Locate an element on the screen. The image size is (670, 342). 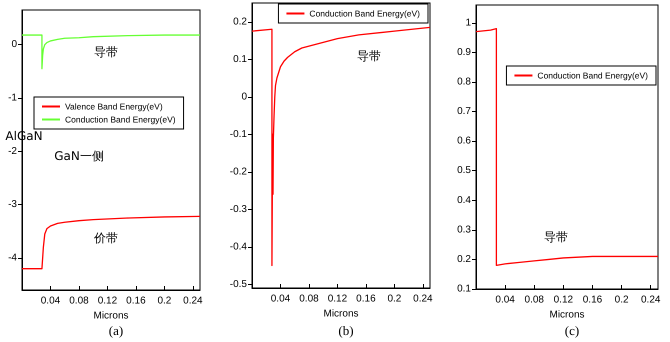
y-tick-label: 0.3 is located at coordinates (464, 230).